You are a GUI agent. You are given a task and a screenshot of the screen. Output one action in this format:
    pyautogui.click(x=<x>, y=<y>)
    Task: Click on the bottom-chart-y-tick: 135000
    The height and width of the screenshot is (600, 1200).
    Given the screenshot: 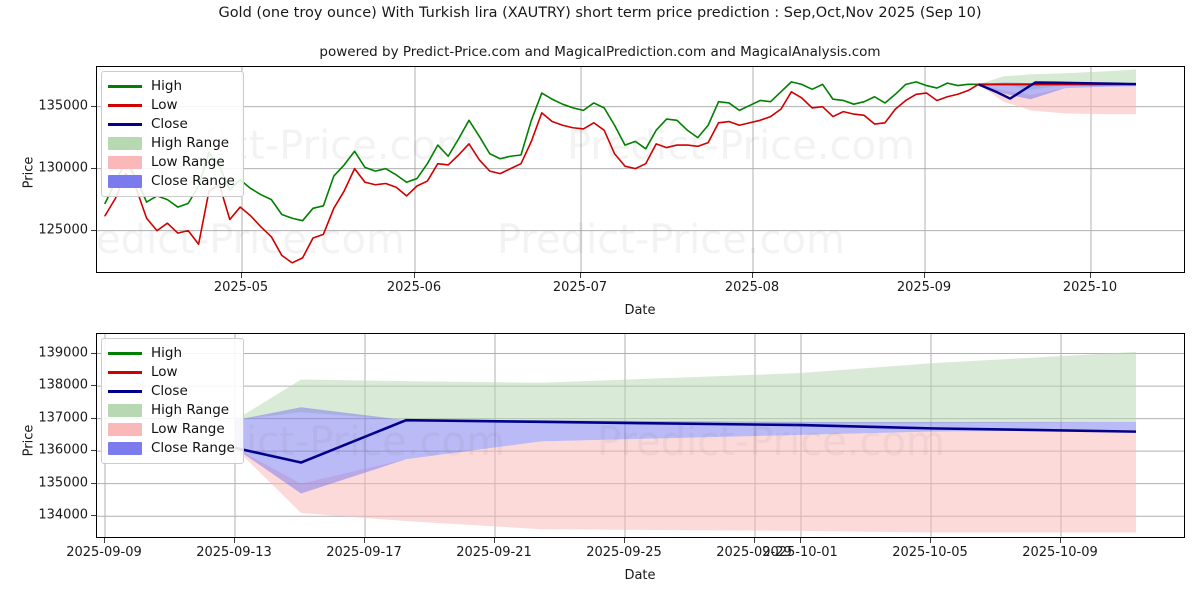 What is the action you would take?
    pyautogui.click(x=63, y=483)
    